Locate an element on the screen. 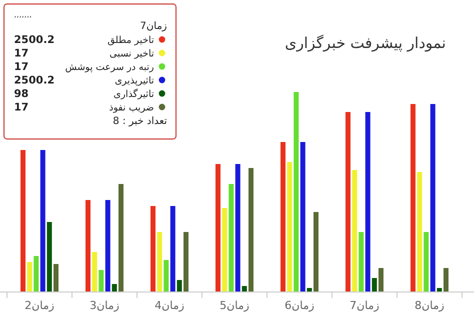 The height and width of the screenshot is (326, 474). x-tick-label: زمان8 is located at coordinates (429, 305).